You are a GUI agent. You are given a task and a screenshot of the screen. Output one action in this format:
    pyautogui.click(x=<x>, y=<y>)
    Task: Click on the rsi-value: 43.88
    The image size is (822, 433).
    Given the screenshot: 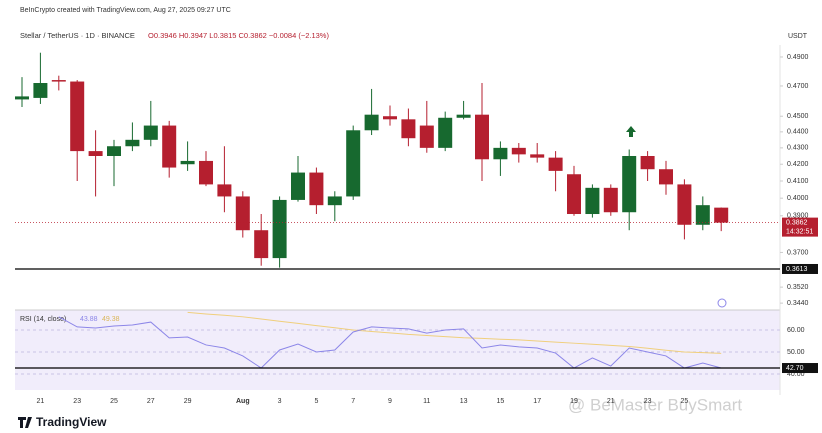 What is the action you would take?
    pyautogui.click(x=89, y=319)
    